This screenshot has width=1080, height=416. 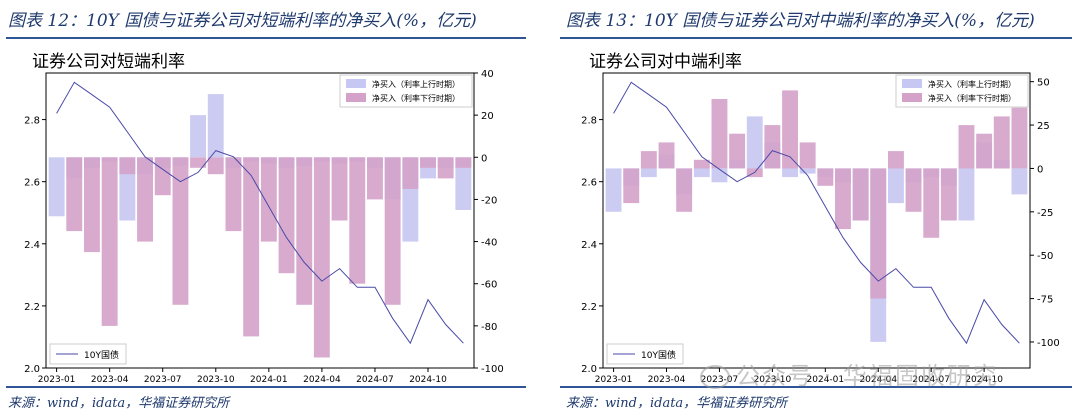 What do you see at coordinates (489, 327) in the screenshot?
I see `chart1-ytick-right-label-6: -80` at bounding box center [489, 327].